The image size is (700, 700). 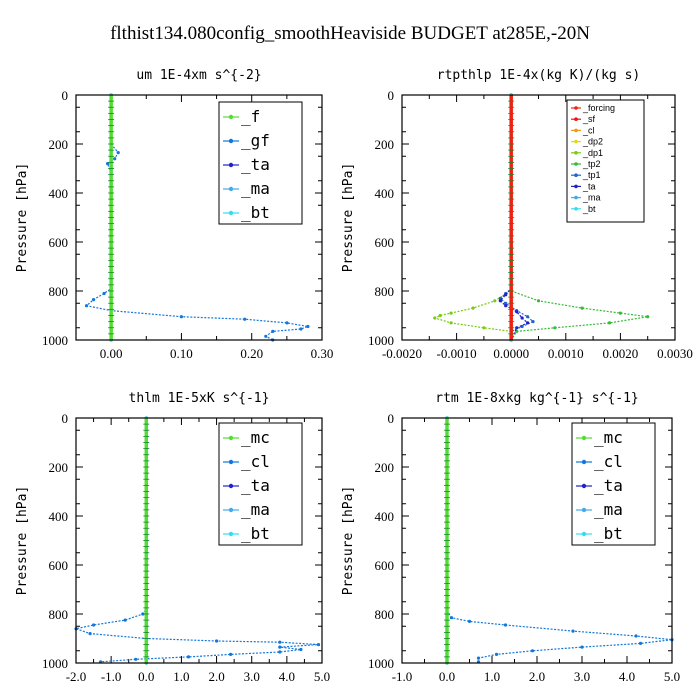 What do you see at coordinates (608, 509) in the screenshot?
I see `legend-label: _ma` at bounding box center [608, 509].